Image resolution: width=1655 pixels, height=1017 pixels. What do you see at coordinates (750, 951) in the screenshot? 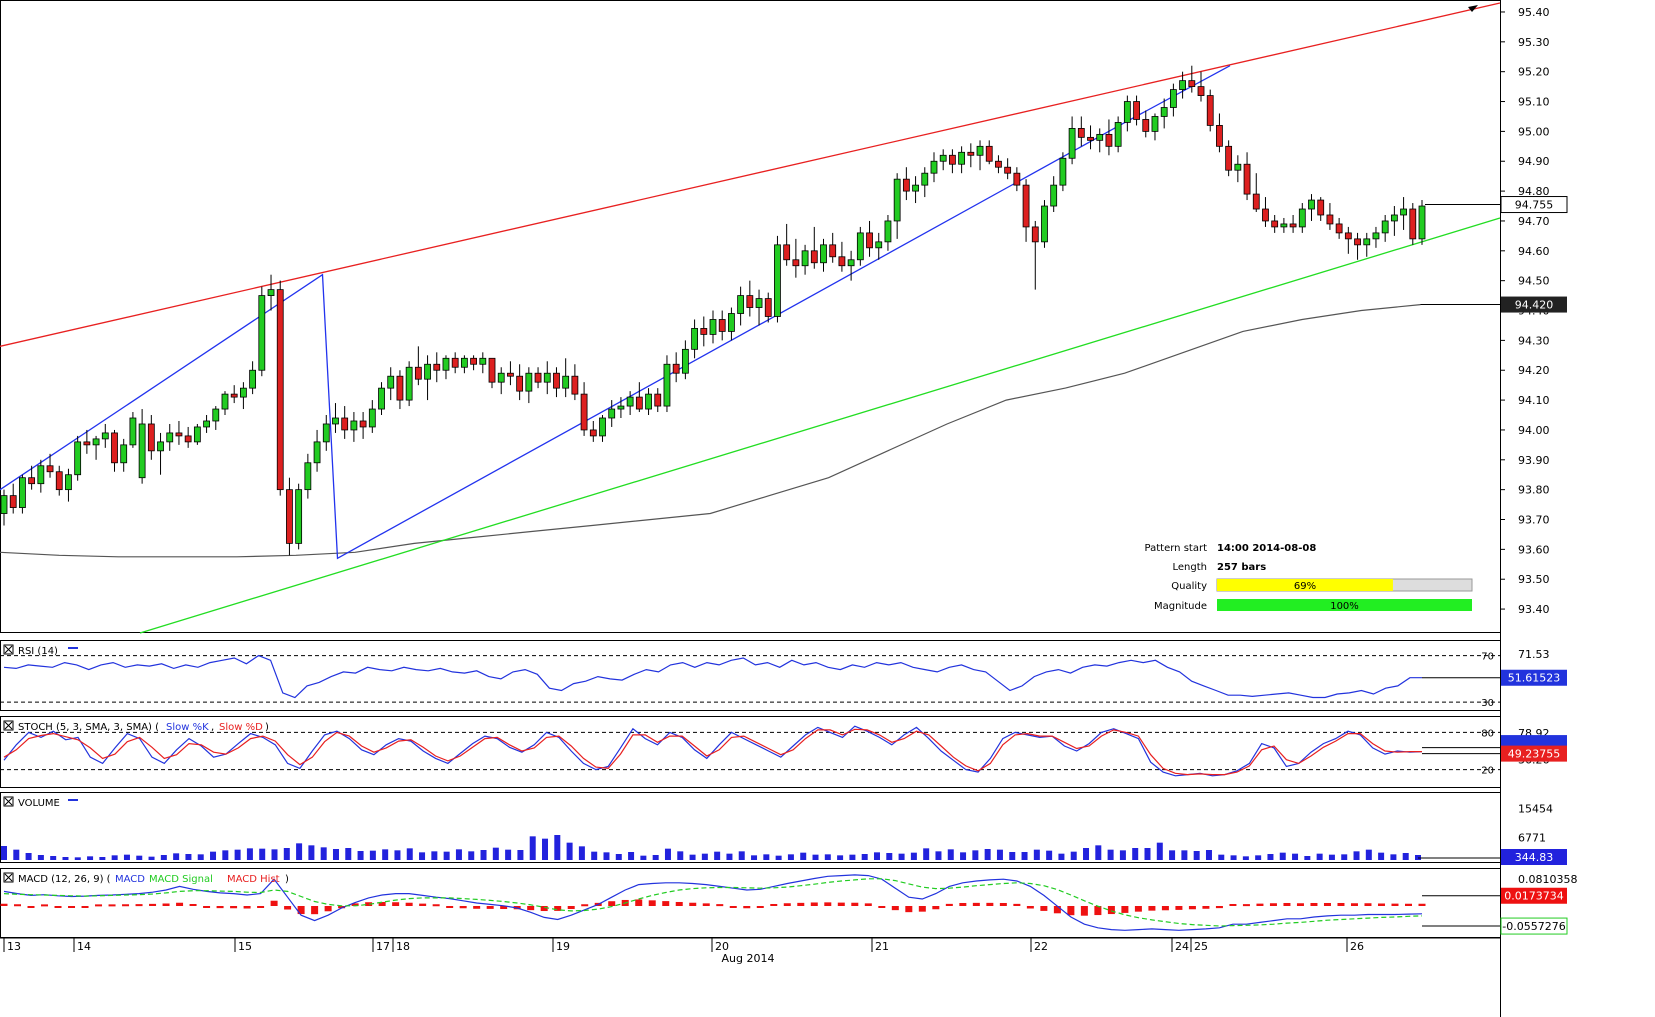
I see `x-axis: 13 14 15 17 18 19 20 21 22 24 25 26 Aug 2014` at bounding box center [750, 951].